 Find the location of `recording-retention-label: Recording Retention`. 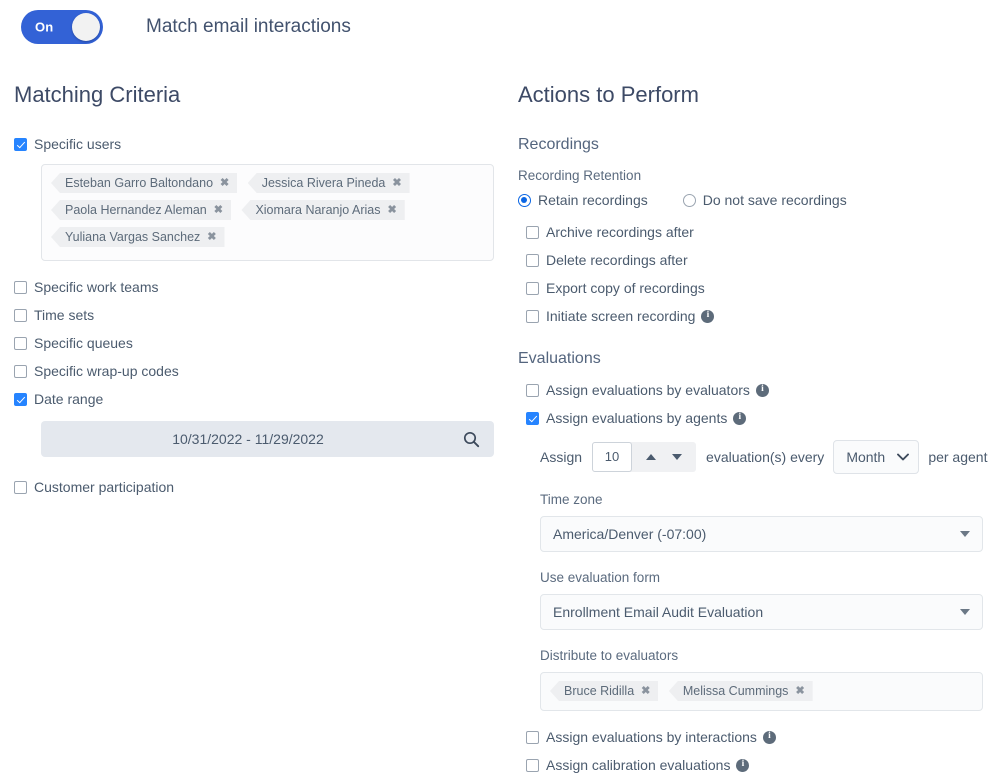

recording-retention-label: Recording Retention is located at coordinates (580, 175).